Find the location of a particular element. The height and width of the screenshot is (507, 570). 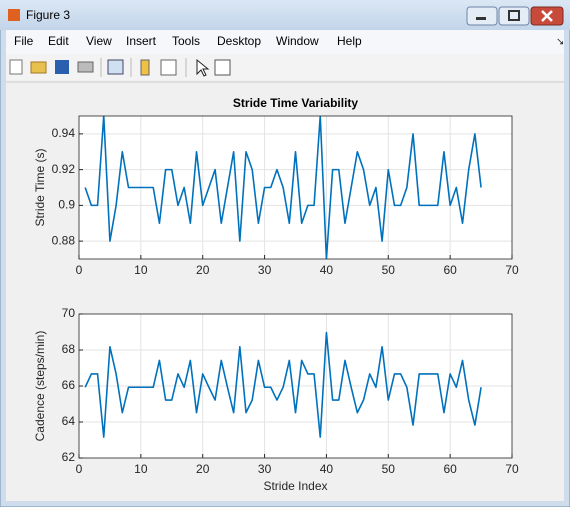

menu-item: Desktop is located at coordinates (239, 41).